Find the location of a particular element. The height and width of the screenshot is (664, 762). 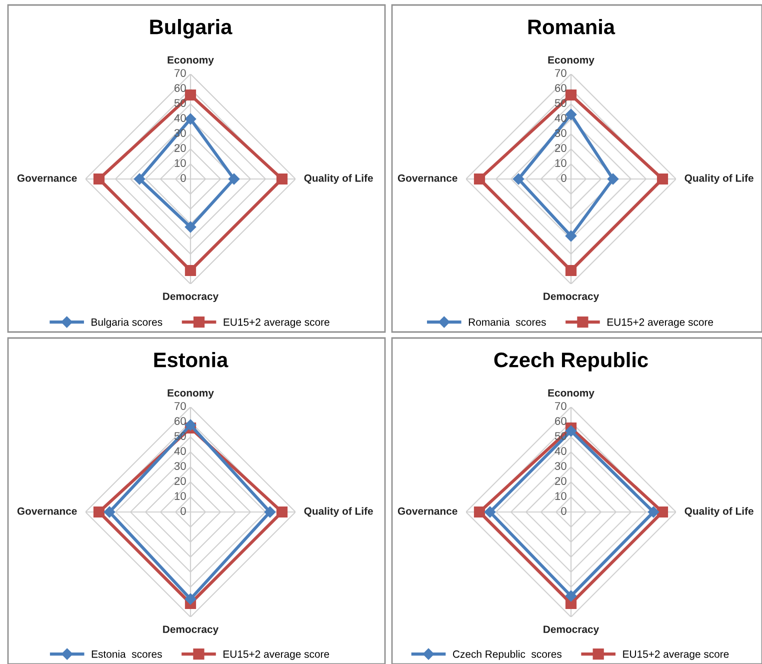

legend-label: Estonia scores is located at coordinates (127, 654).